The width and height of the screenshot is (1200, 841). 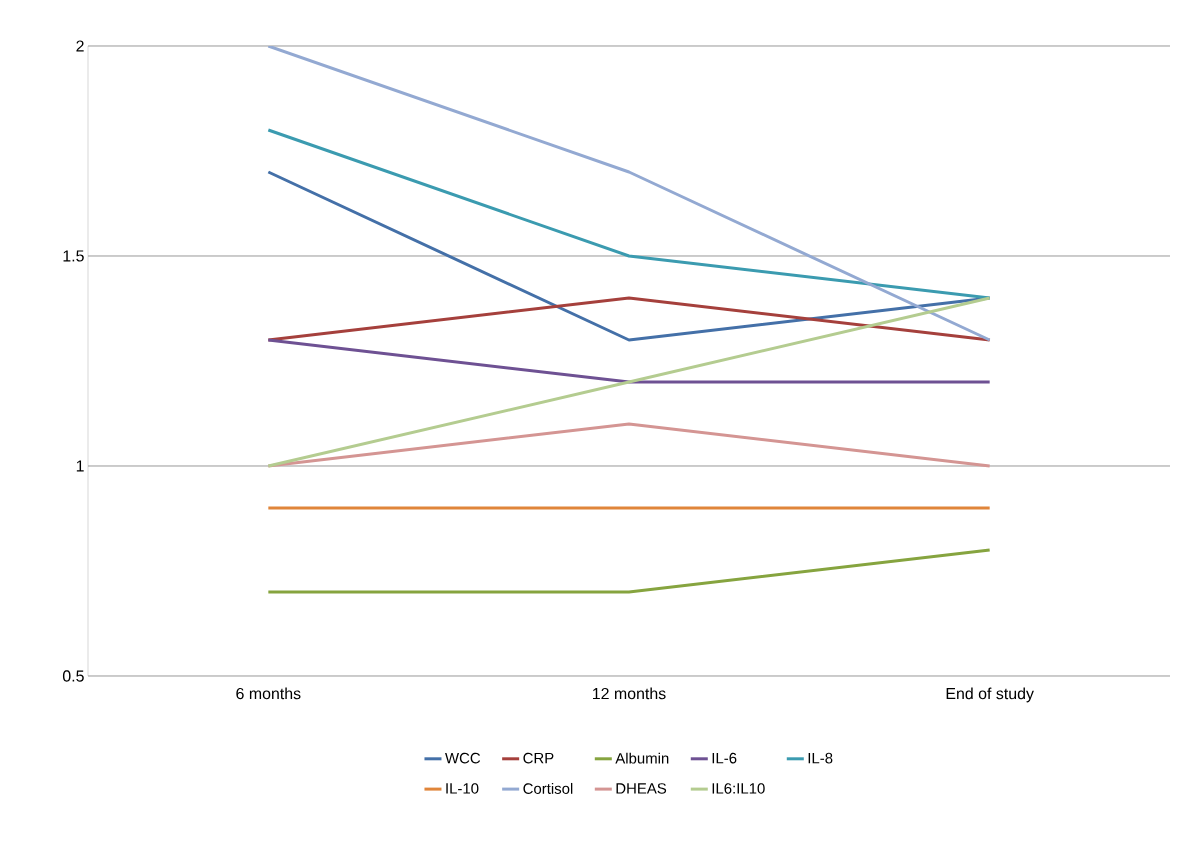 What do you see at coordinates (73, 256) in the screenshot?
I see `y-tick-label: 1.5` at bounding box center [73, 256].